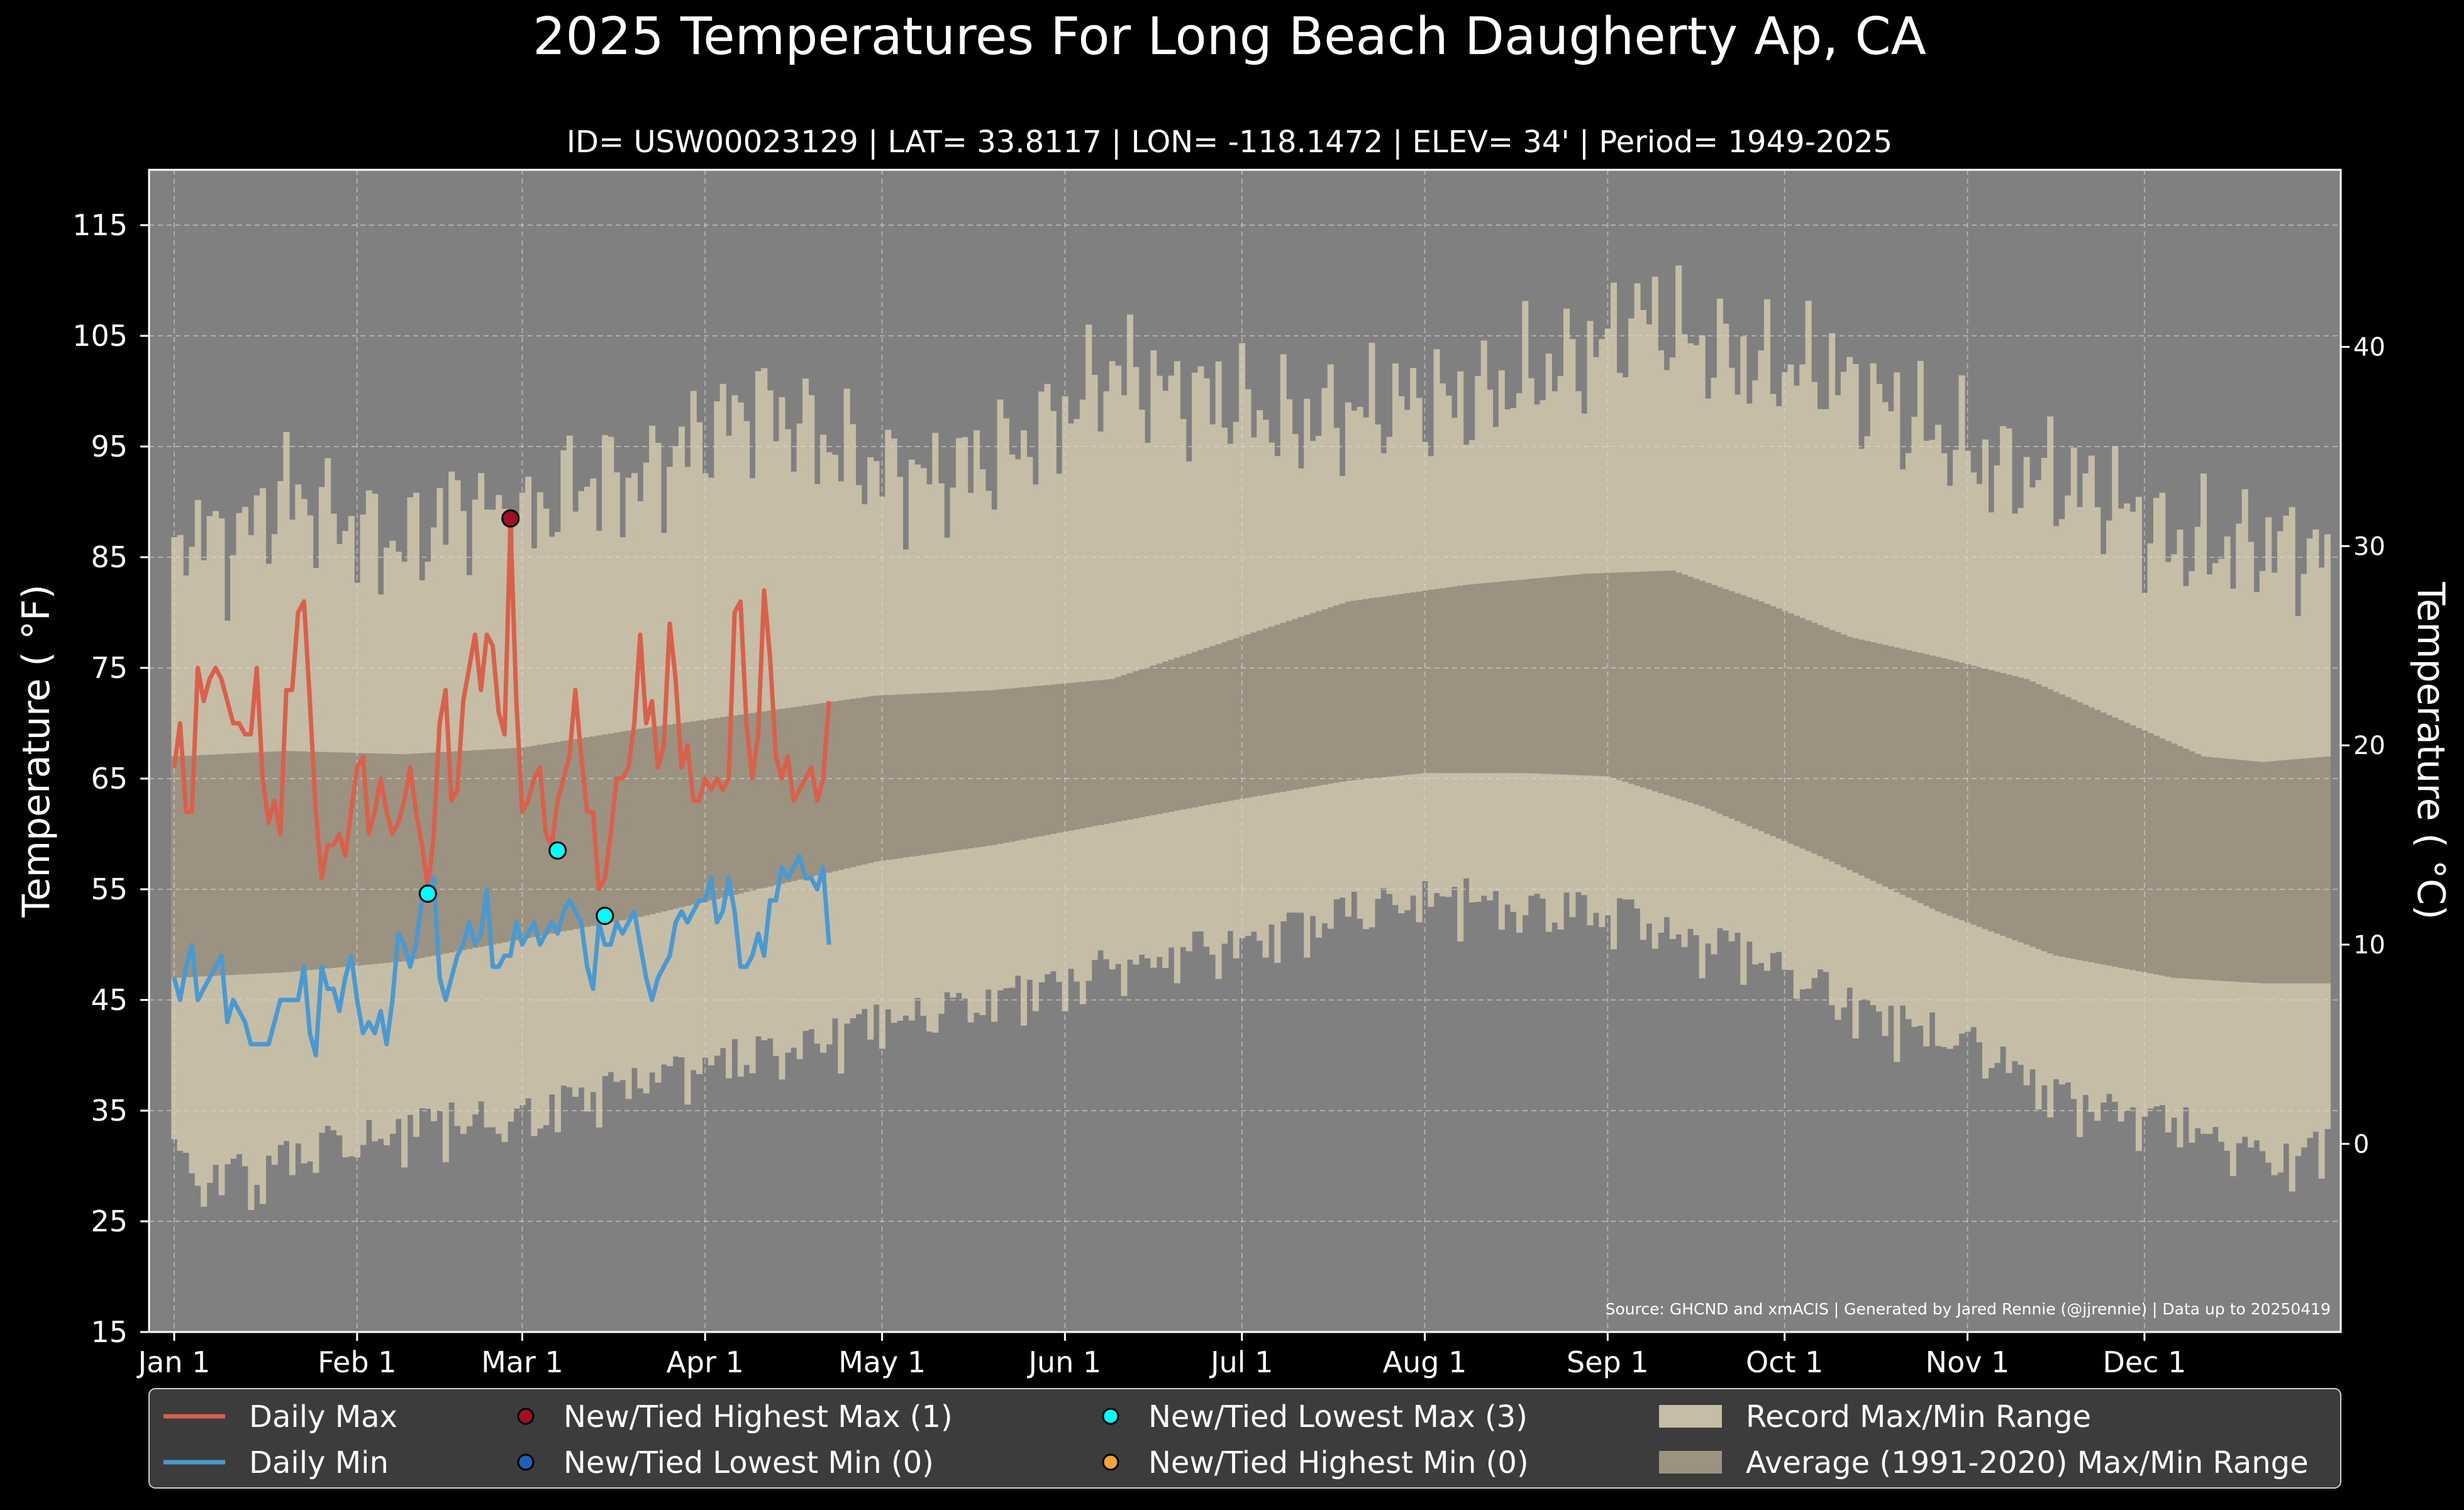  What do you see at coordinates (1690, 1462) in the screenshot?
I see `legend-patch-swatch` at bounding box center [1690, 1462].